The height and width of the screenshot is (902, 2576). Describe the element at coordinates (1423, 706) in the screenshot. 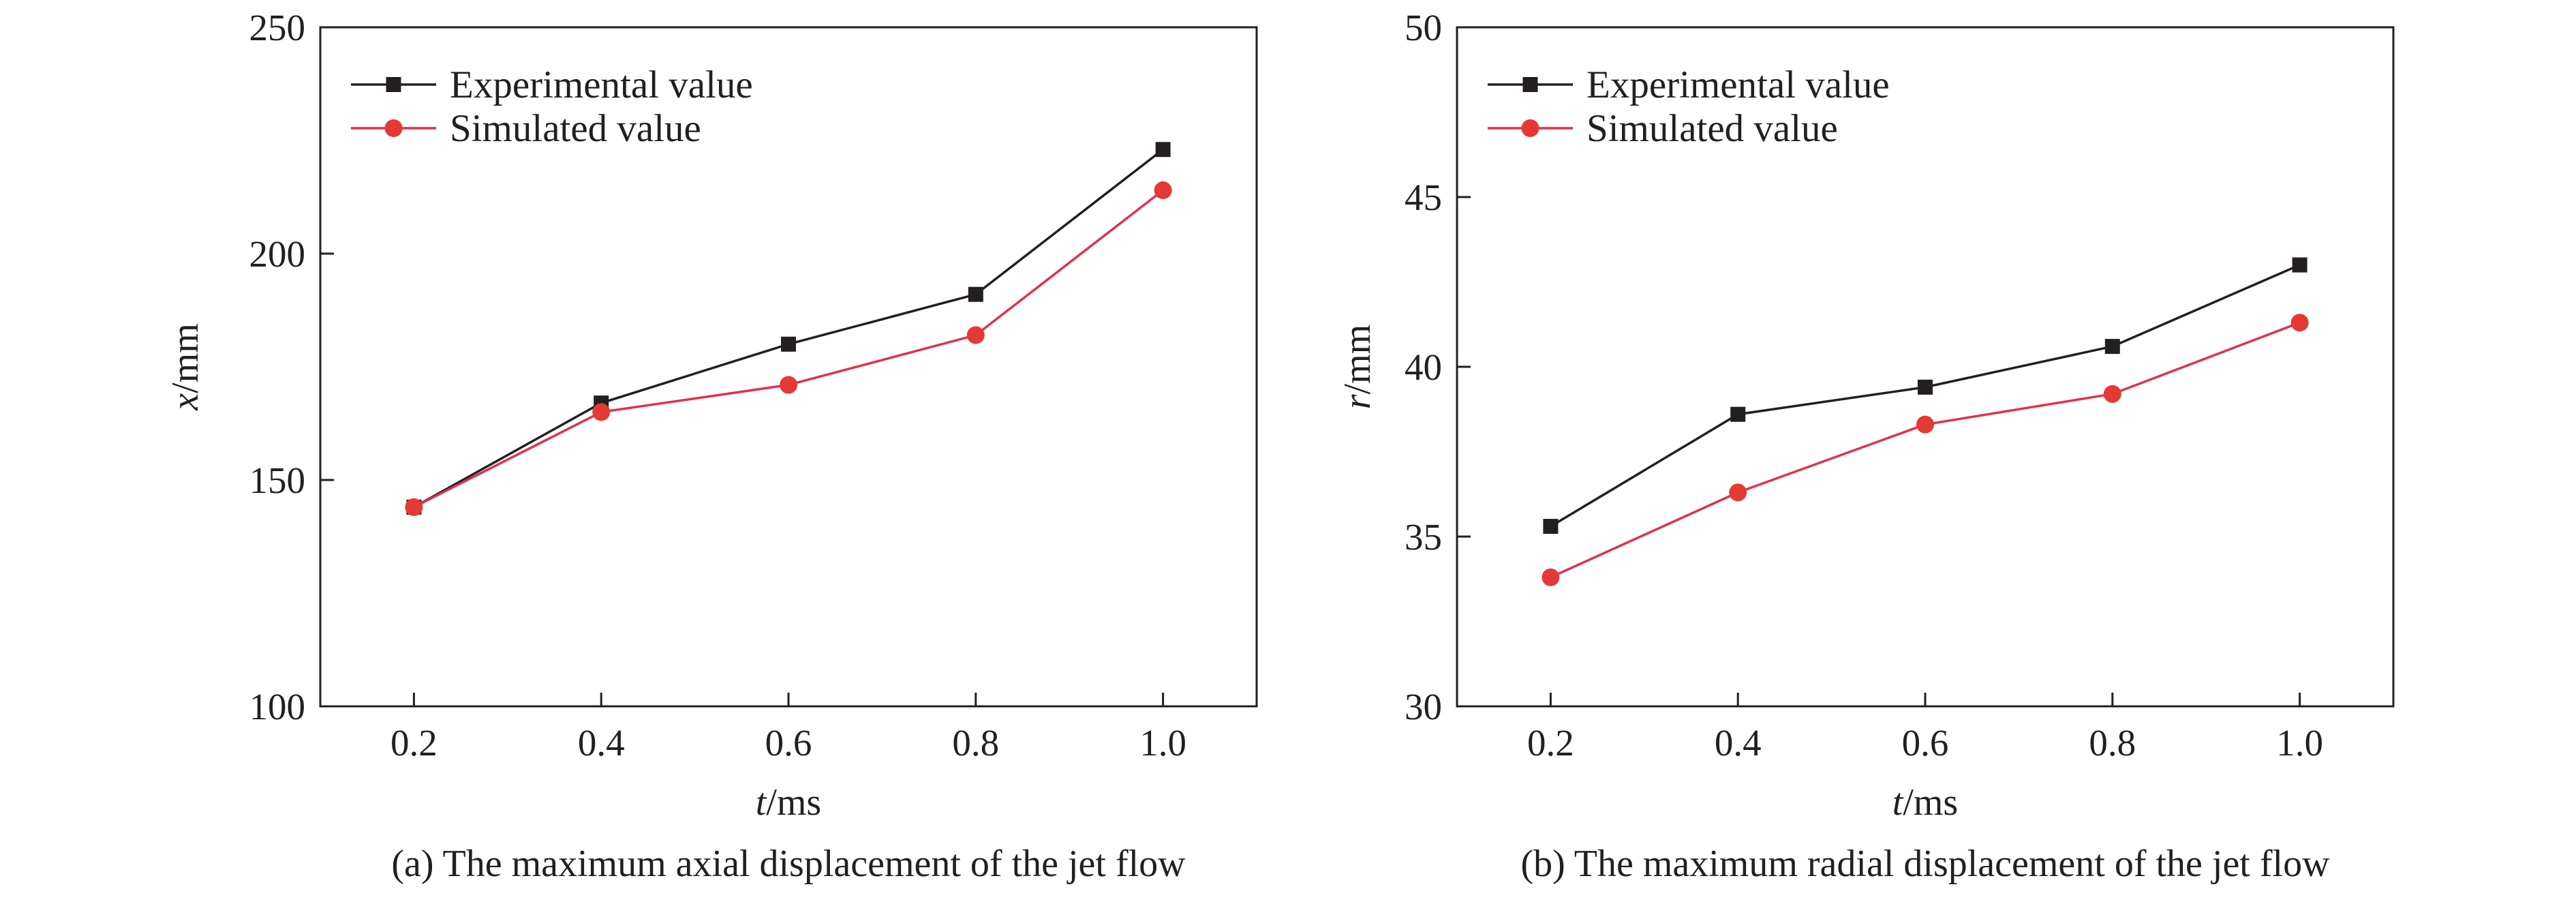

I see `y-tick-label: 30` at that location.